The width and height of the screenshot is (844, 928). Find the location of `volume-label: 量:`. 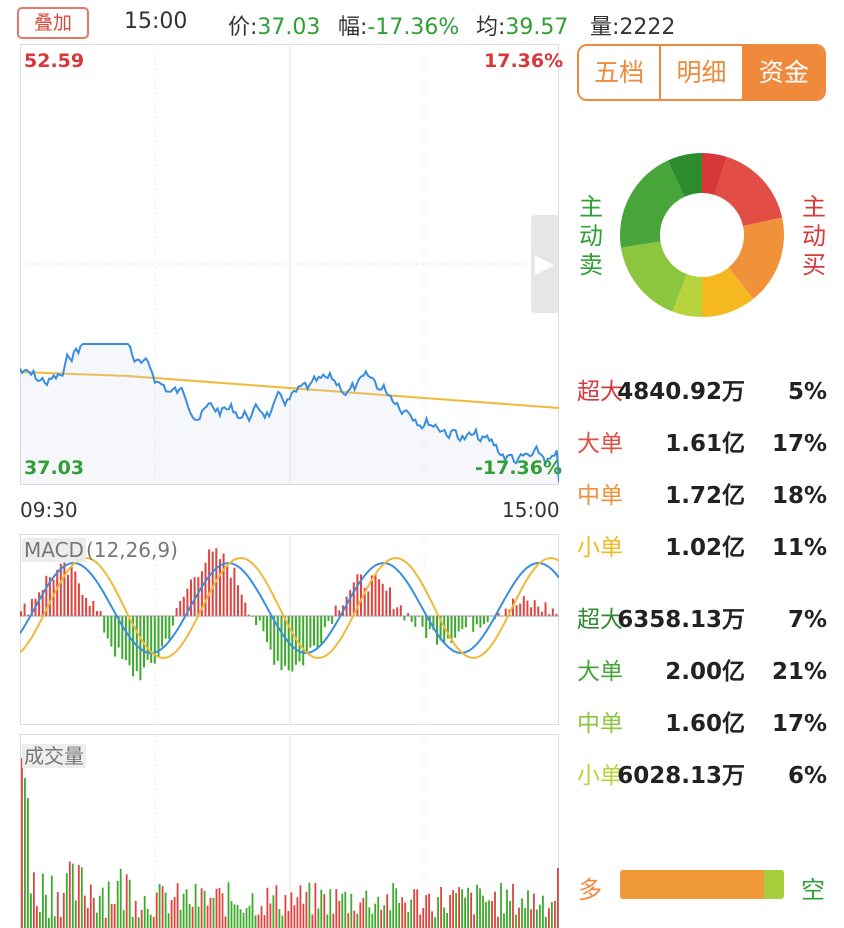

volume-label: 量: is located at coordinates (605, 27).